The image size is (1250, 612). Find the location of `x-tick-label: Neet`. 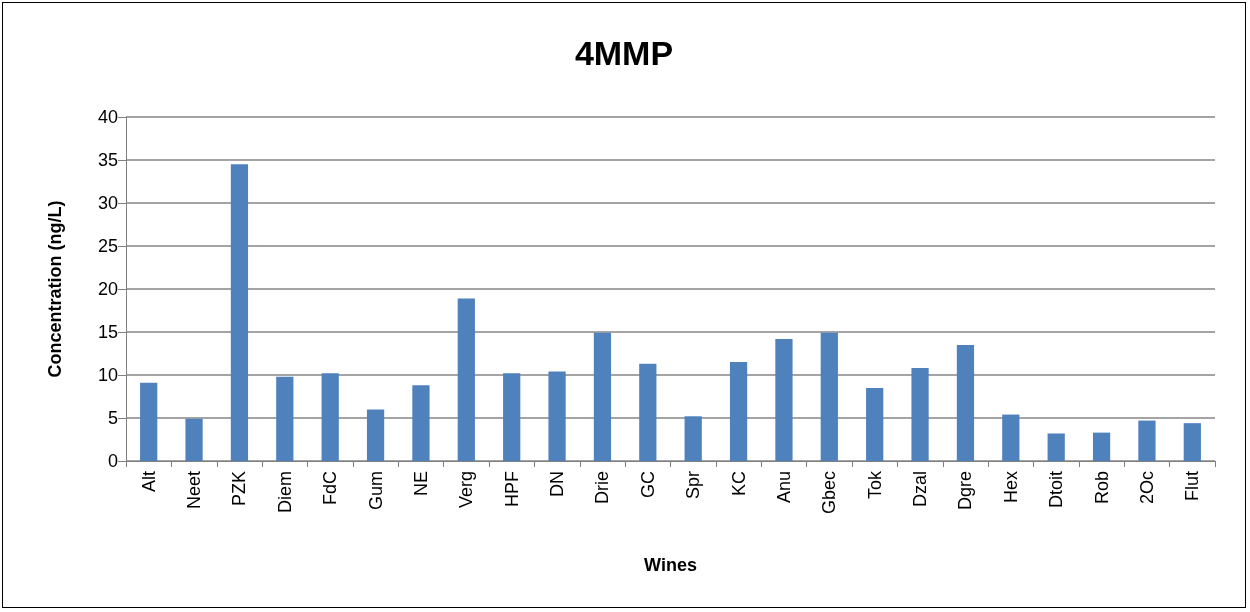

x-tick-label: Neet is located at coordinates (194, 490).